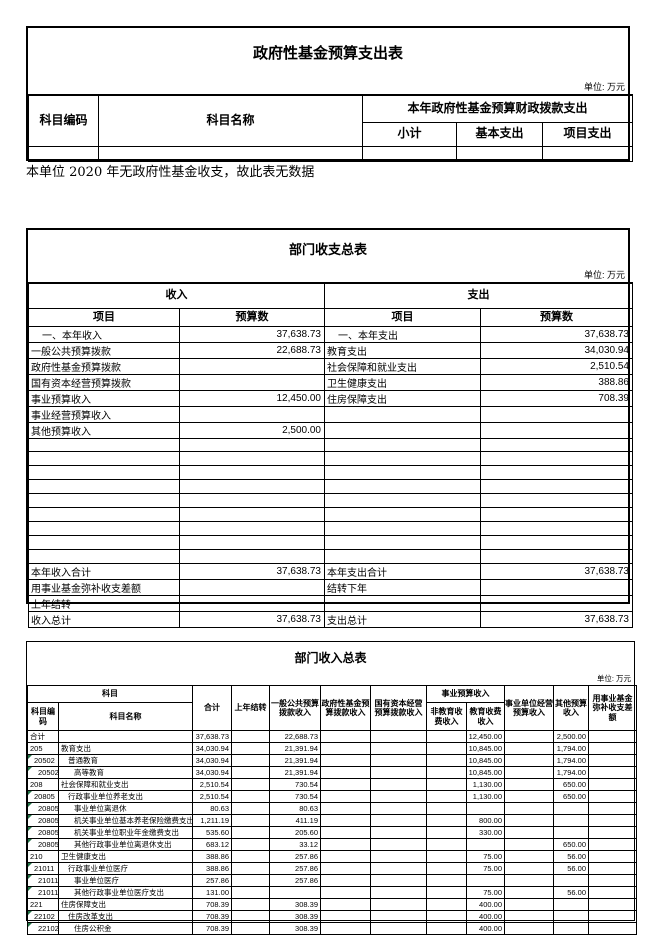 The height and width of the screenshot is (943, 656). I want to click on amount-cell: 2,510.54, so click(212, 784).